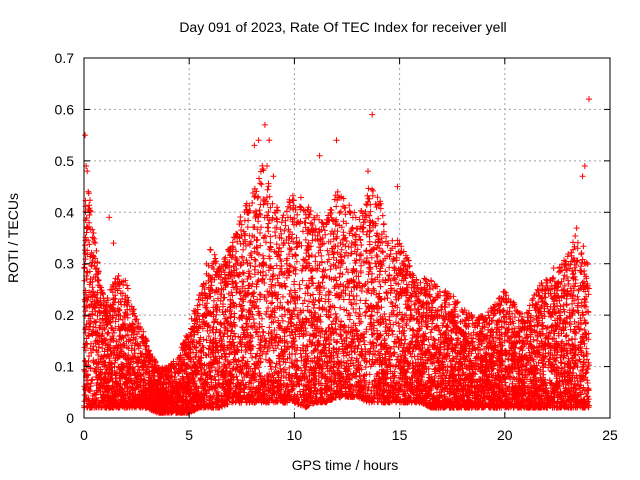  Describe the element at coordinates (65, 161) in the screenshot. I see `y-tick-label: 0.5` at that location.